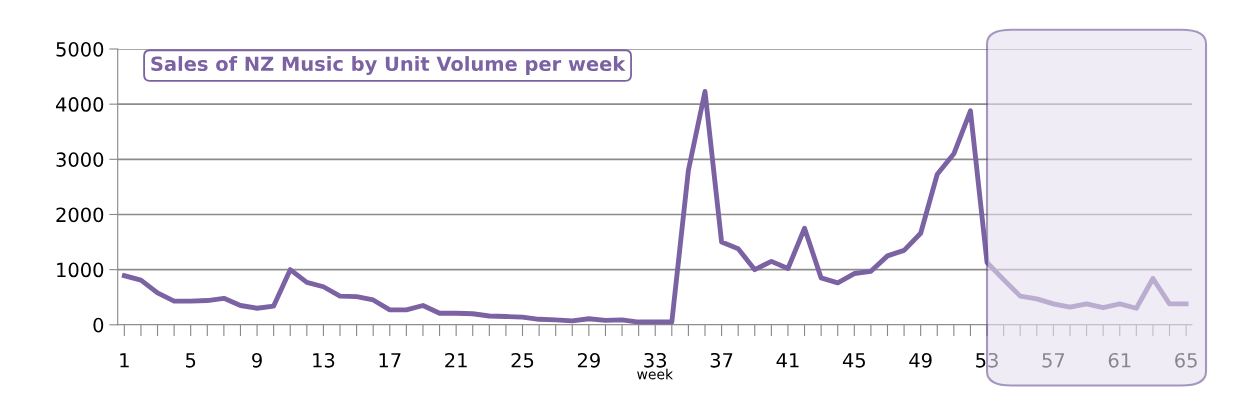  Describe the element at coordinates (191, 360) in the screenshot. I see `x-tick-label: 5` at that location.